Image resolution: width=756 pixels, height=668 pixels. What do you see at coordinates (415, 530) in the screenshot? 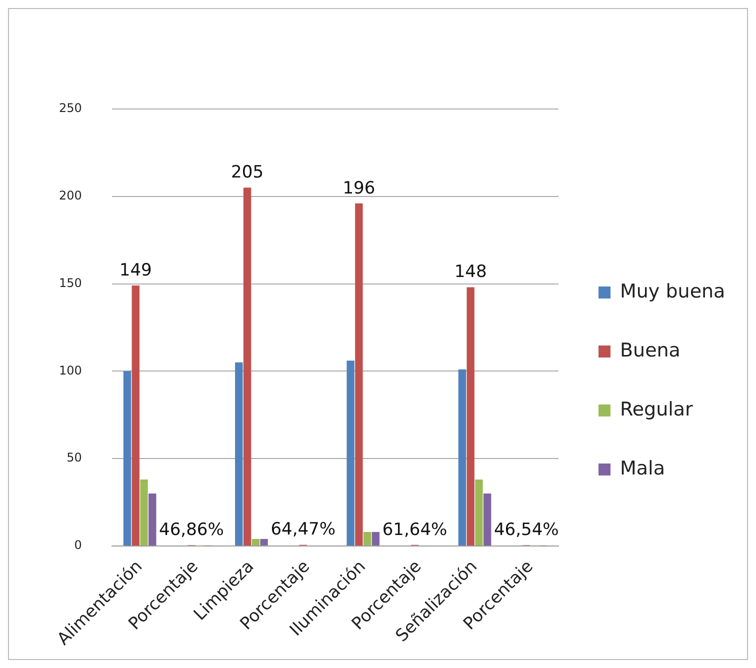
I see `data-label: 61,64%` at bounding box center [415, 530].